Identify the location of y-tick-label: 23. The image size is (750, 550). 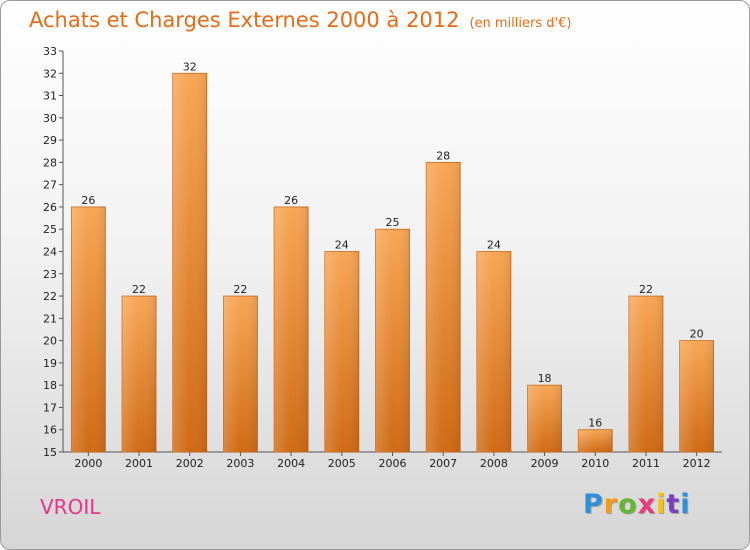
(50, 274).